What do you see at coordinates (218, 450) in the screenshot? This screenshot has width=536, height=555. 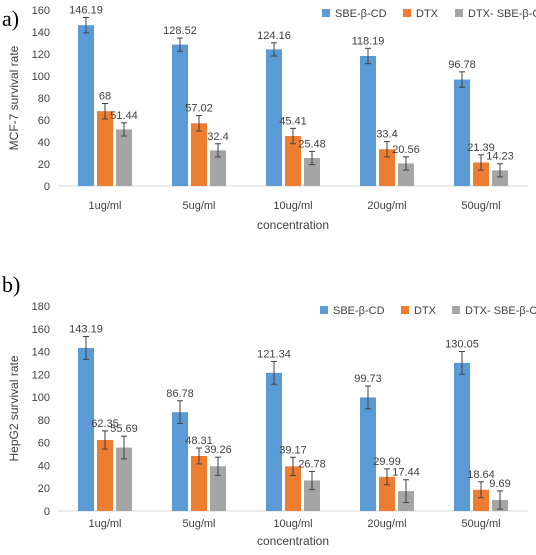 I see `data-label: 39.26` at bounding box center [218, 450].